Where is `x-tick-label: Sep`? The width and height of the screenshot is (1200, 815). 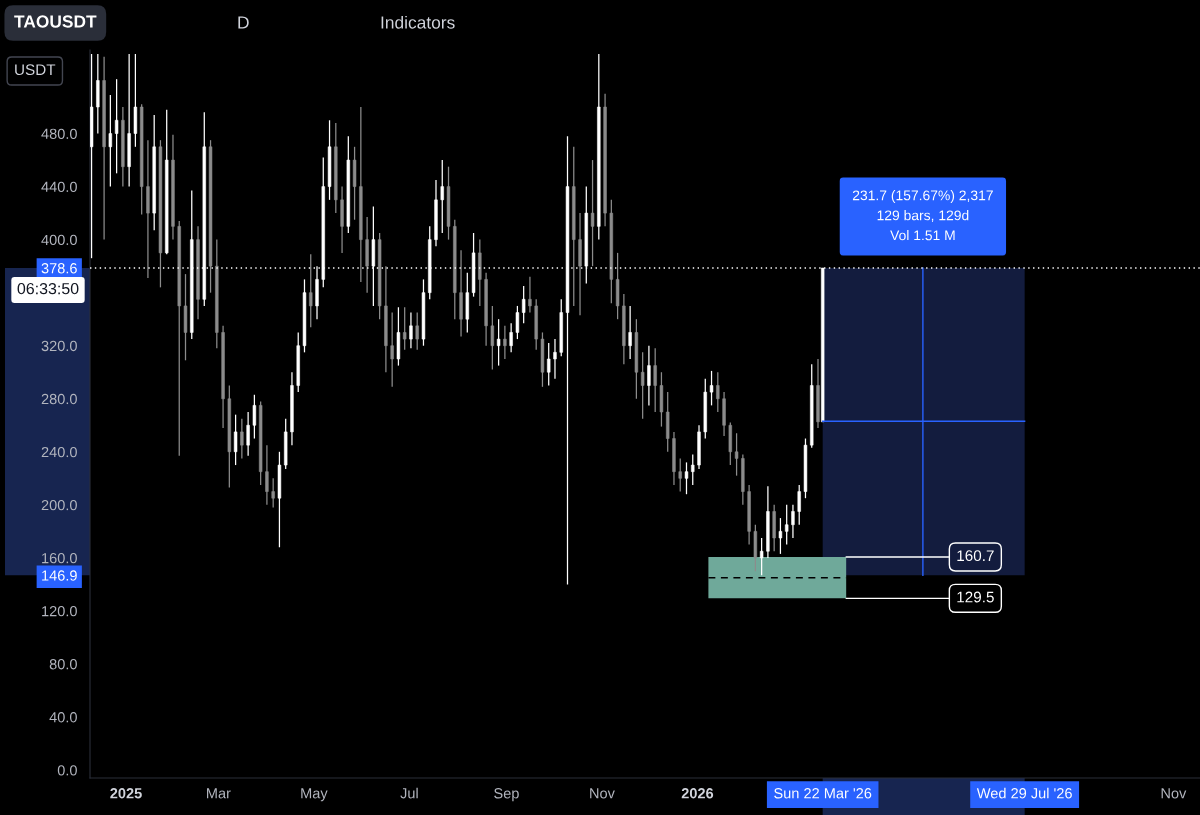 x-tick-label: Sep is located at coordinates (506, 795).